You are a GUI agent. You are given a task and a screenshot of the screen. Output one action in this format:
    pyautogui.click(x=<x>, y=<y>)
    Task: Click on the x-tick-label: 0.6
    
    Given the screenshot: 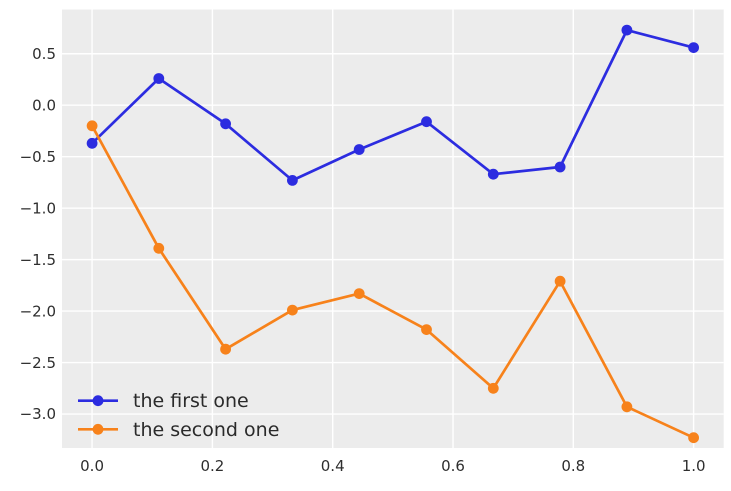 What is the action you would take?
    pyautogui.click(x=453, y=466)
    